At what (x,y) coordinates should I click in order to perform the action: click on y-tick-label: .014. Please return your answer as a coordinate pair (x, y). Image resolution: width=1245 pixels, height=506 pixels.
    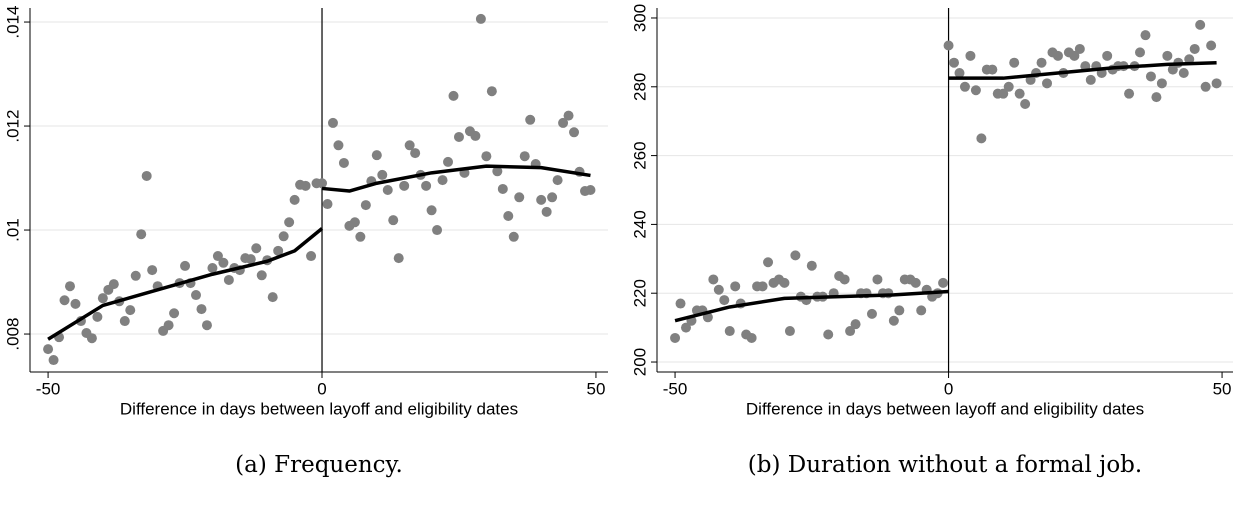
    Looking at the image, I should click on (12, 21).